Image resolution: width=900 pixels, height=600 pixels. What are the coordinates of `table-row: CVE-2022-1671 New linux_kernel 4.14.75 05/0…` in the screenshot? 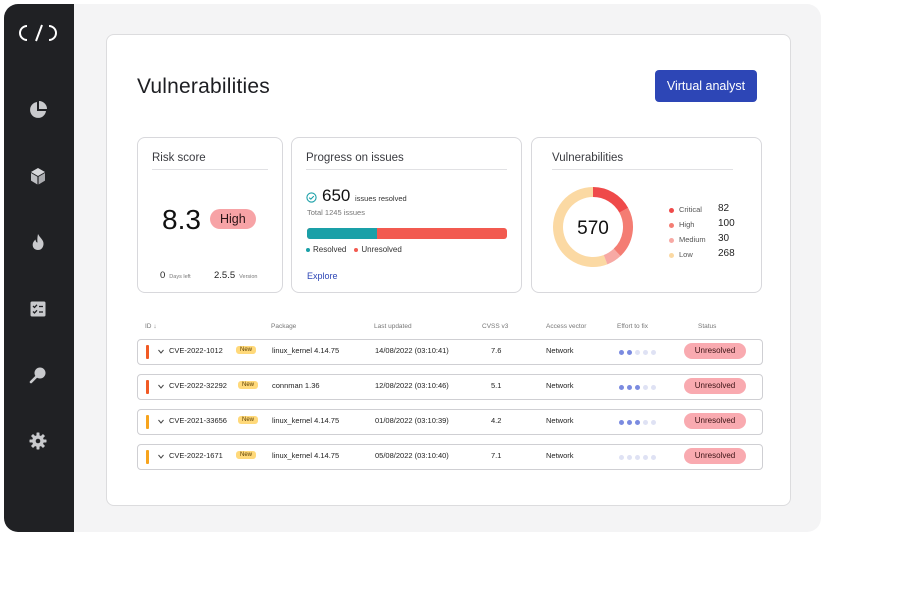 It's located at (450, 457).